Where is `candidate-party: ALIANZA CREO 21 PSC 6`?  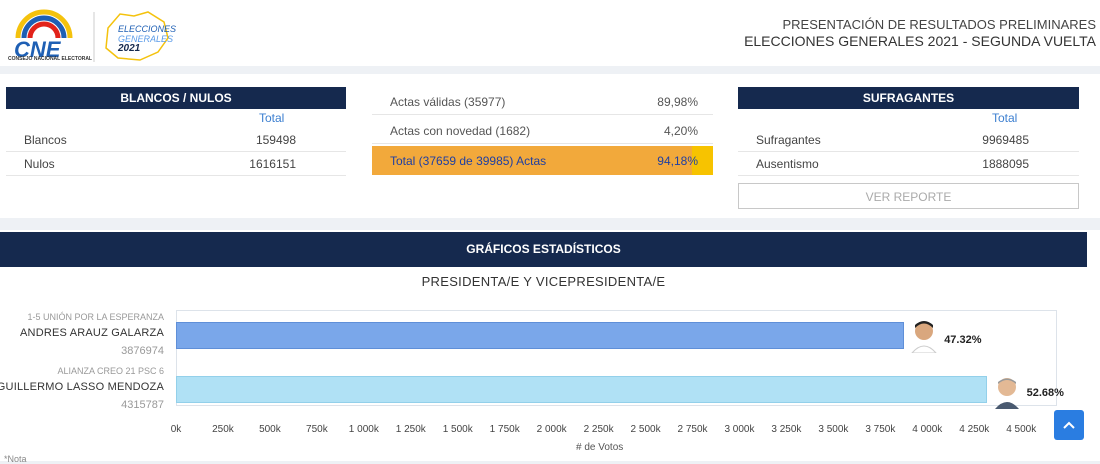
candidate-party: ALIANZA CREO 21 PSC 6 is located at coordinates (110, 371).